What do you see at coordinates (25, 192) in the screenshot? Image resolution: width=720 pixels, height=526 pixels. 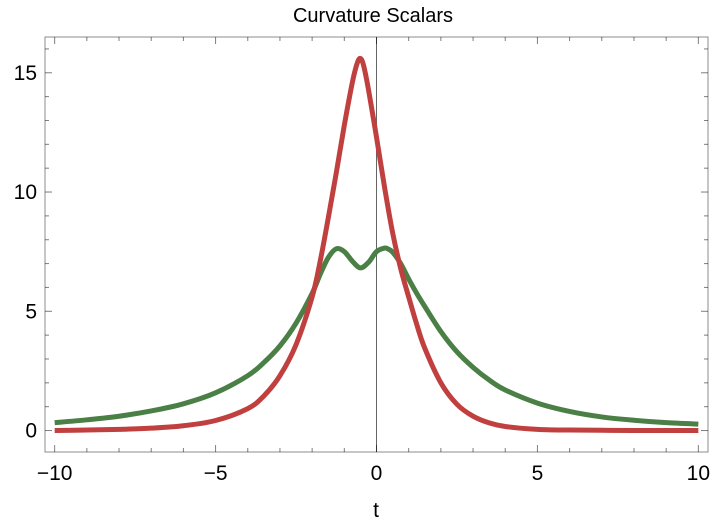 I see `y-tick-label: 10` at bounding box center [25, 192].